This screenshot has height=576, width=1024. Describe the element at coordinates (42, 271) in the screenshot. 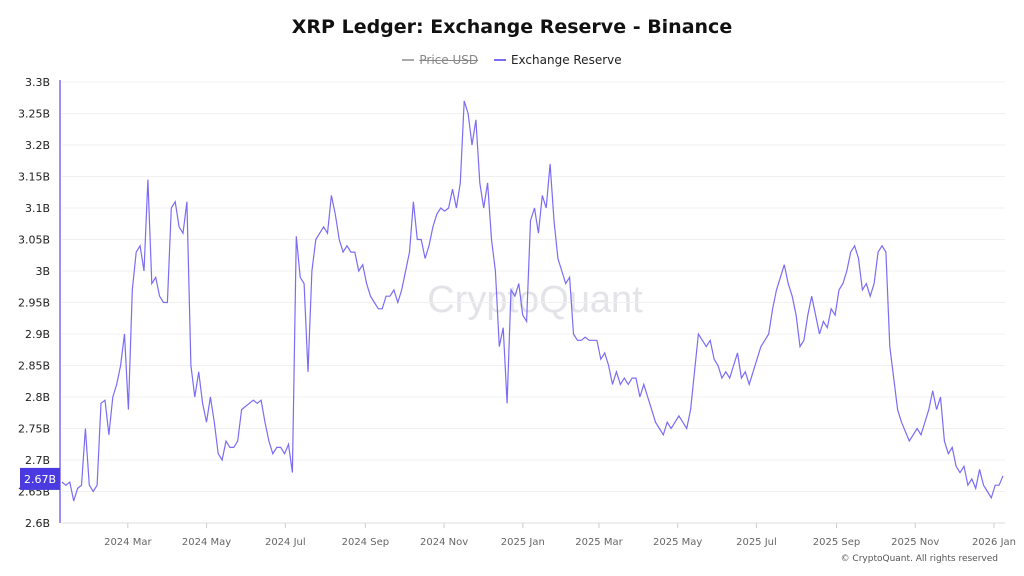

I see `y-tick-label: 3B` at that location.